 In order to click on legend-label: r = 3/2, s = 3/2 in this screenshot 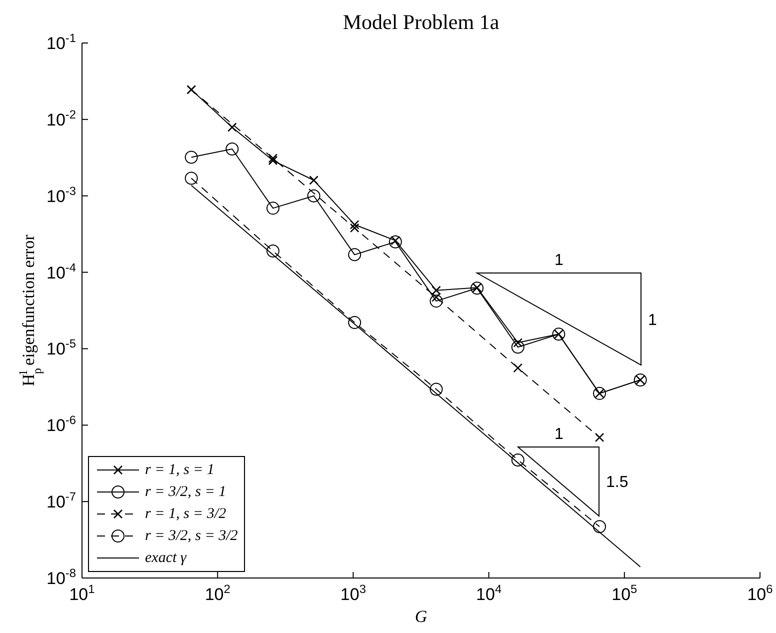, I will do `click(191, 536)`.